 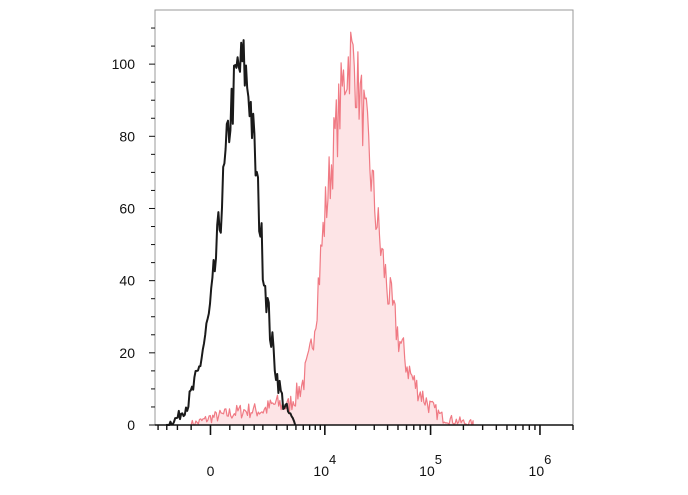 What do you see at coordinates (324, 465) in the screenshot?
I see `x-tick-label: 10⁴` at bounding box center [324, 465].